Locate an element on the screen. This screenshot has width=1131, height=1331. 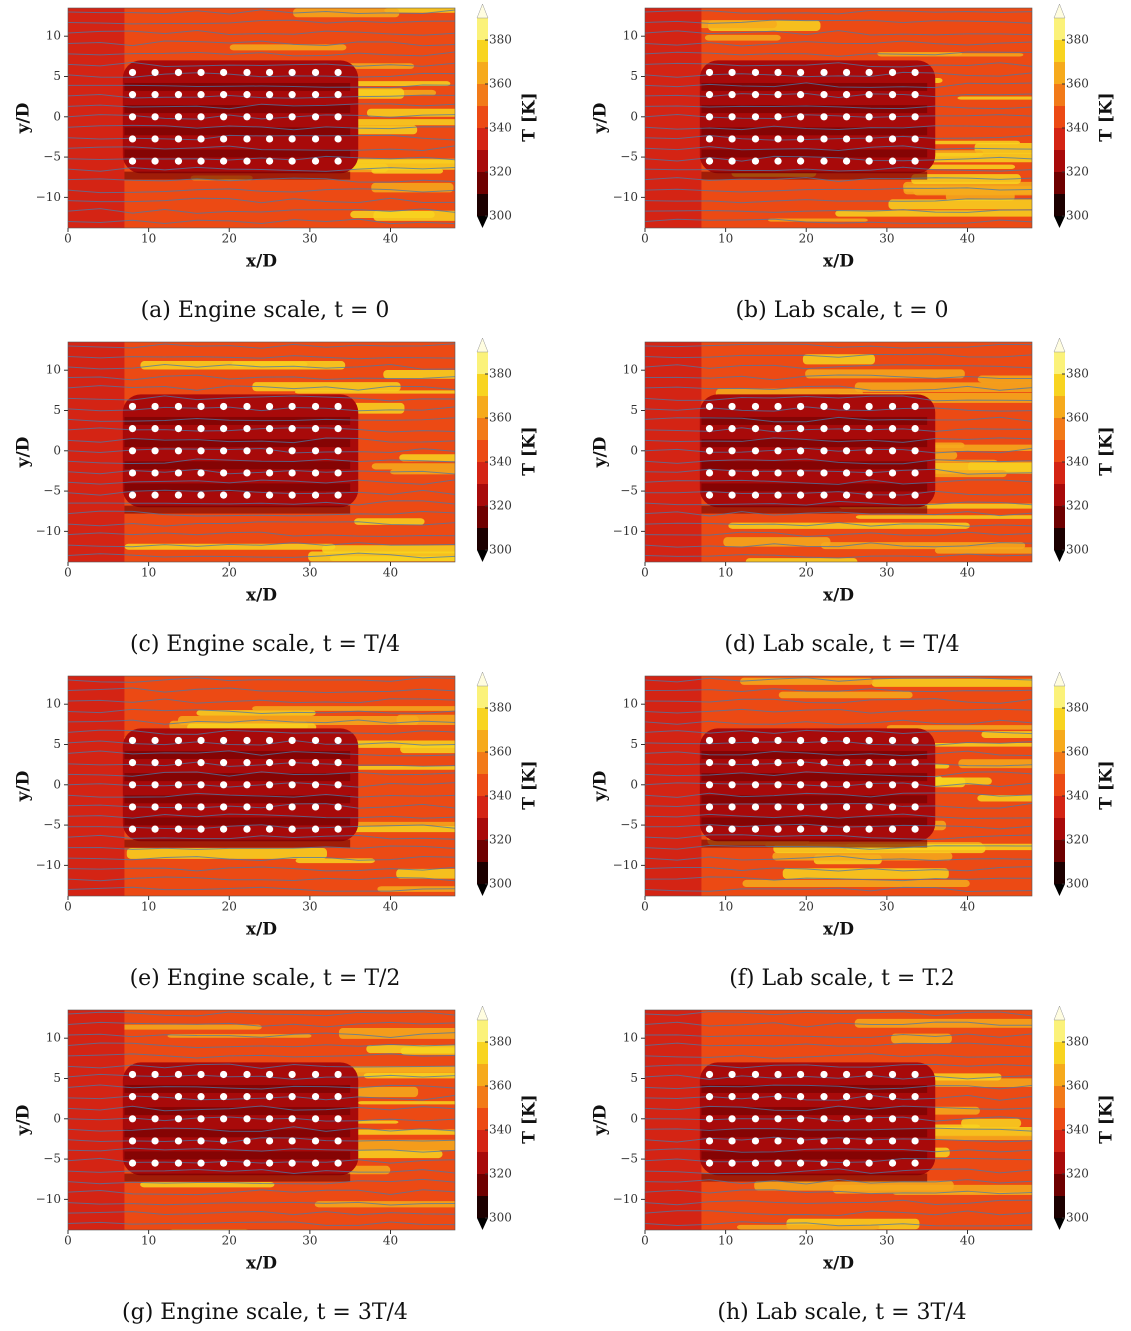
colorbar-tick-label: 300 is located at coordinates (1077, 884).